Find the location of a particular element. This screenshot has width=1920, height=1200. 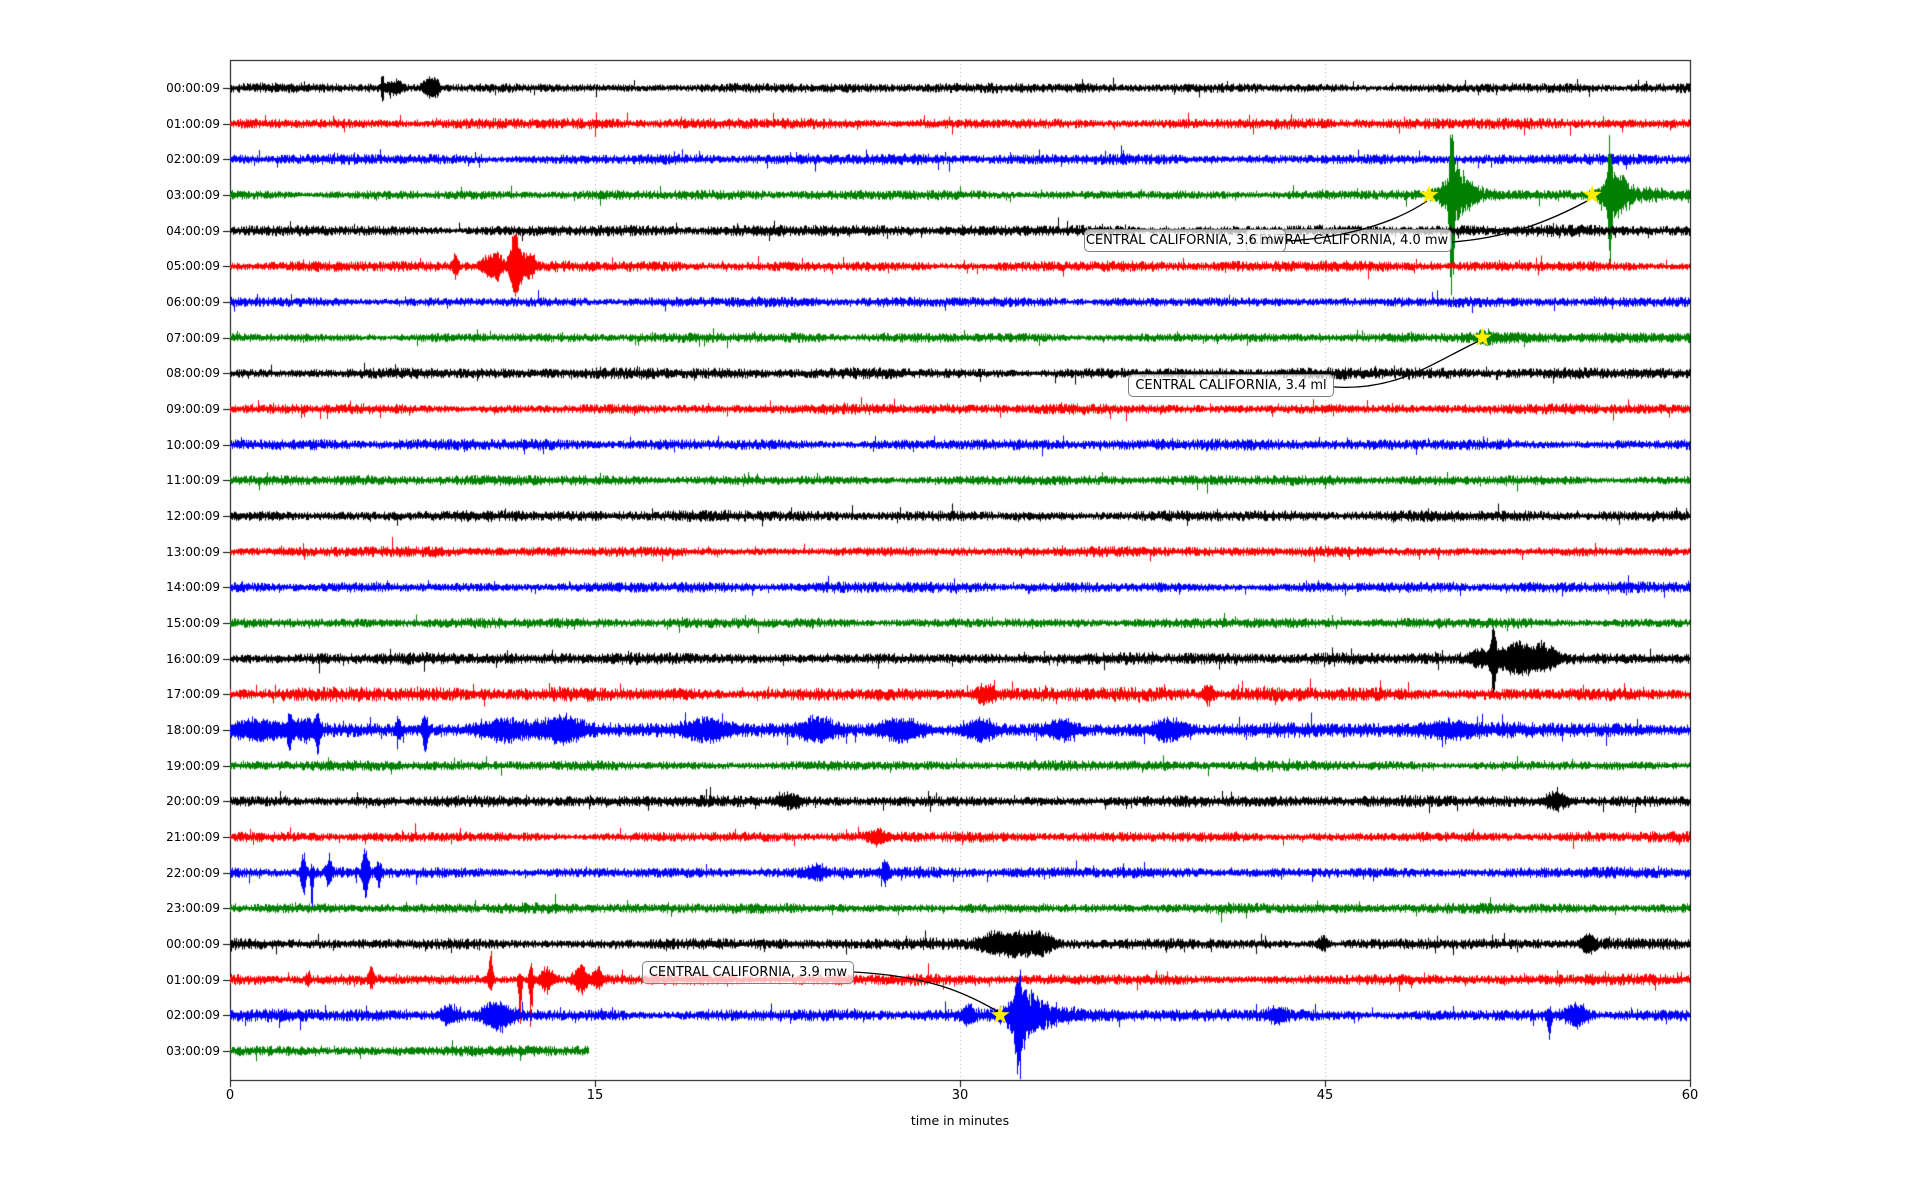

x-tick-label: 0 is located at coordinates (230, 1095).